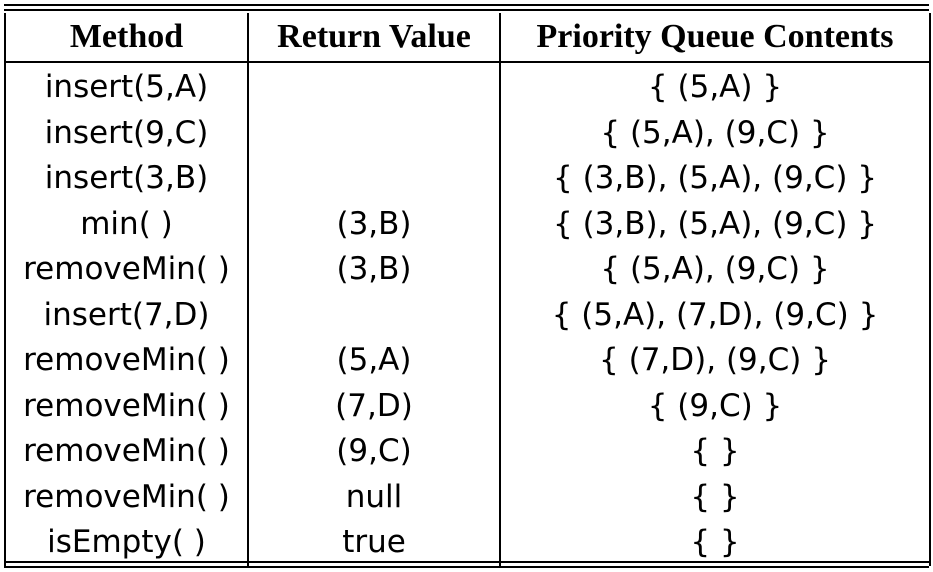 The image size is (933, 572). I want to click on cell-queue-contents: { (5,A), (7,D), (9,C) }, so click(715, 315).